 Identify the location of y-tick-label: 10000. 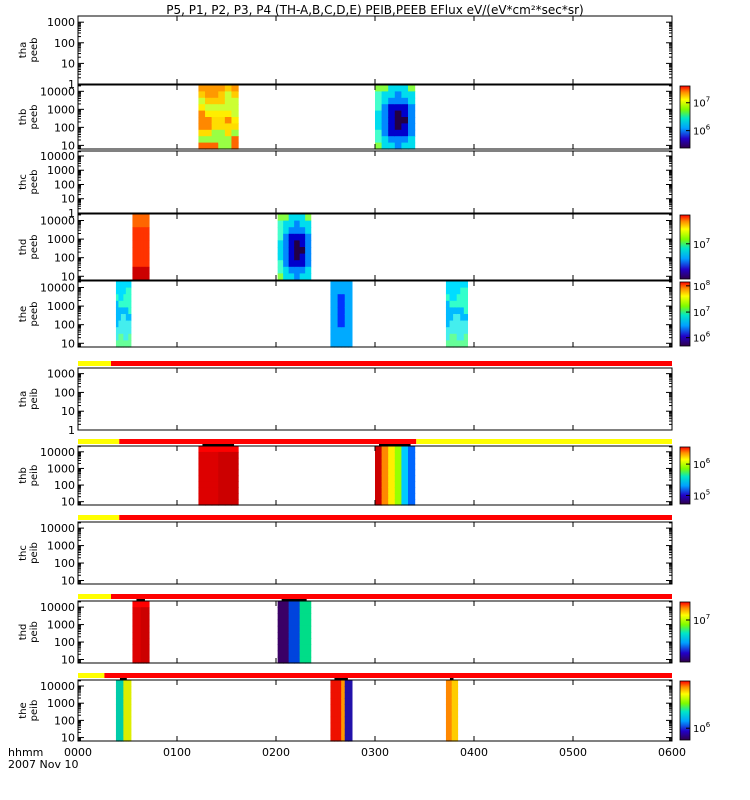
(57, 91).